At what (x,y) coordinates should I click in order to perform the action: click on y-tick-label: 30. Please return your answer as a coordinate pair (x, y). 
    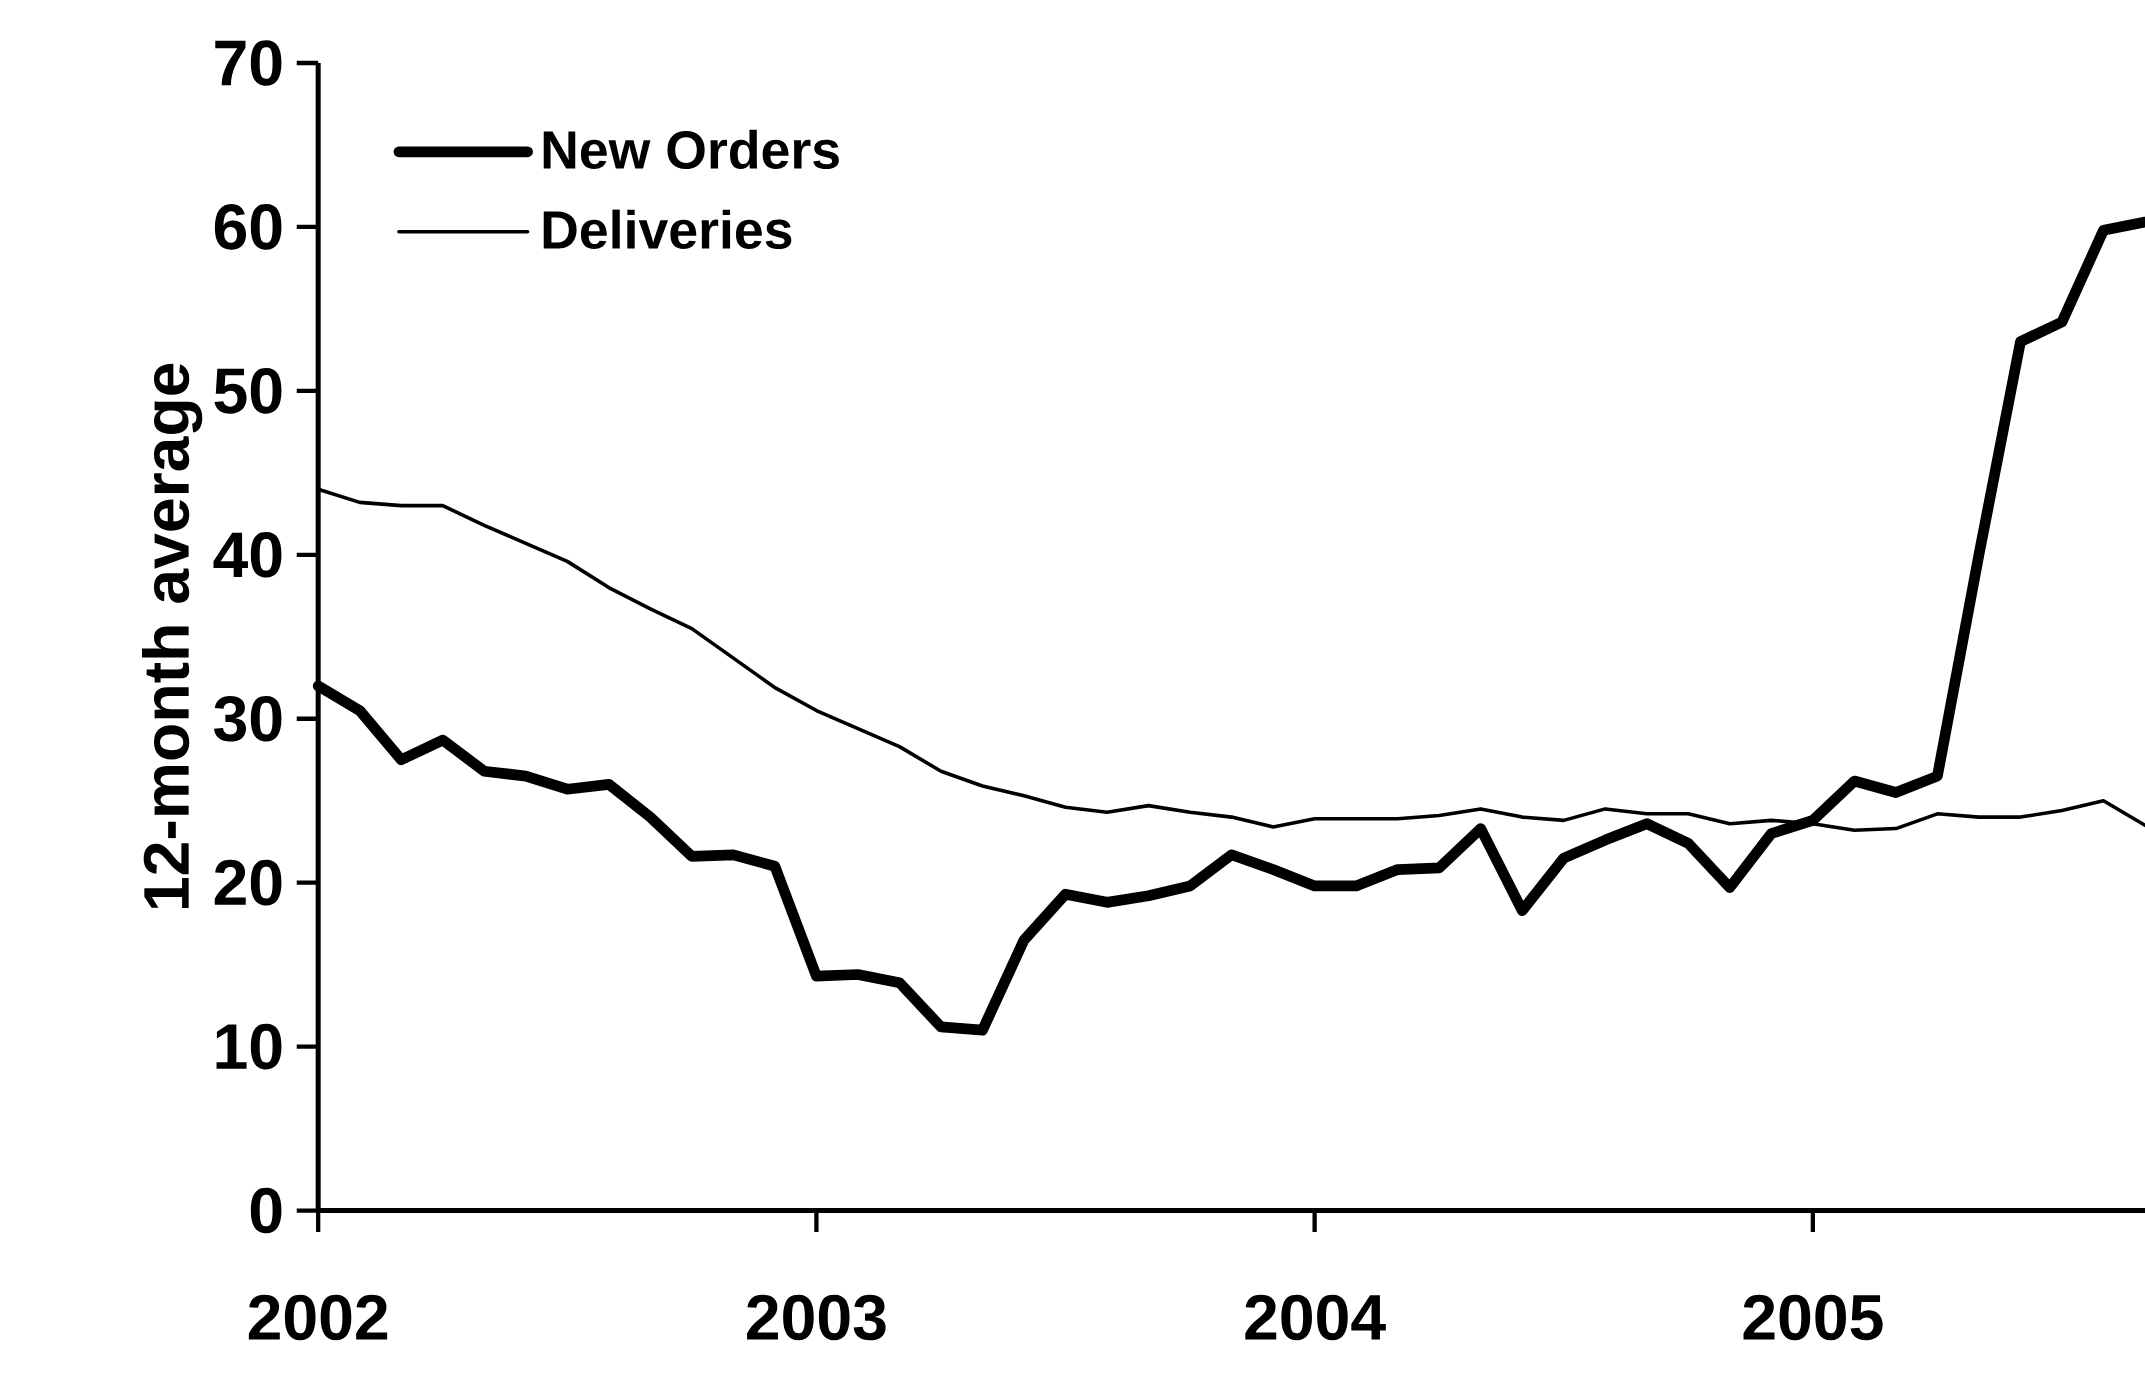
    Looking at the image, I should click on (247, 718).